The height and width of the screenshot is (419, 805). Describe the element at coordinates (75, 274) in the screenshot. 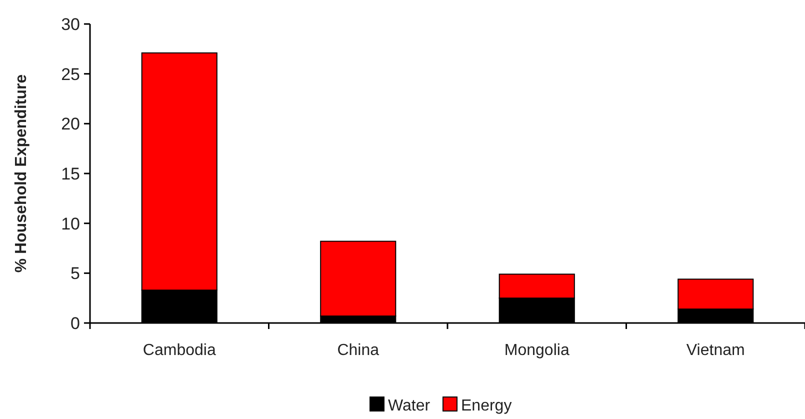

I see `y-tick-label: 5` at that location.